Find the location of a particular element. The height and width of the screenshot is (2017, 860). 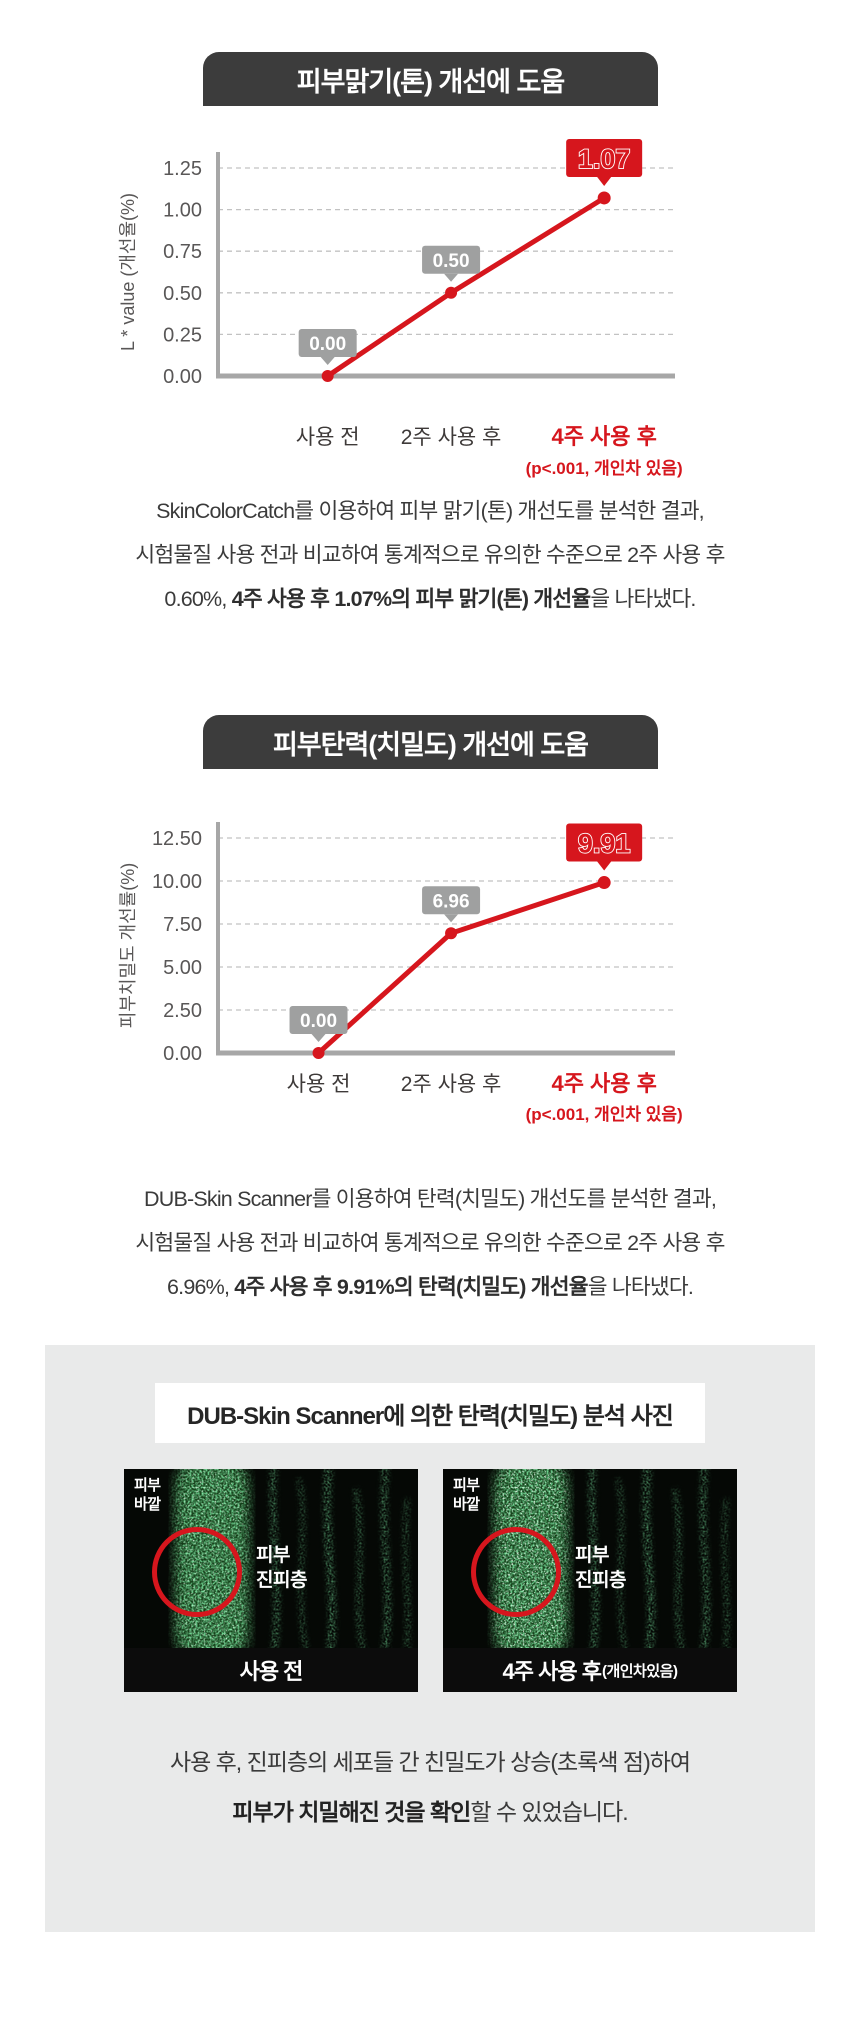

y-tick-label: 12.50 is located at coordinates (177, 839).